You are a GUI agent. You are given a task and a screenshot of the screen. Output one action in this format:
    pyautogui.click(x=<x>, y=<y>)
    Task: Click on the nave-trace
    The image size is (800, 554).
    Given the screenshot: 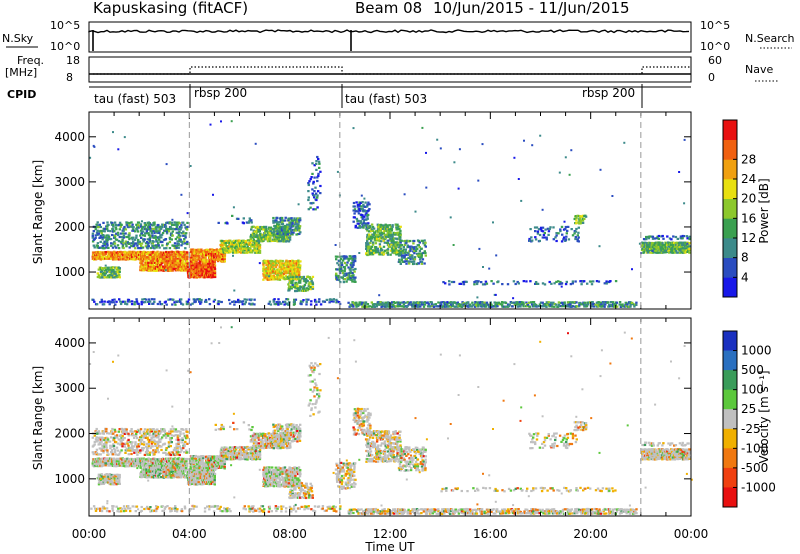 What is the action you would take?
    pyautogui.click(x=392, y=70)
    